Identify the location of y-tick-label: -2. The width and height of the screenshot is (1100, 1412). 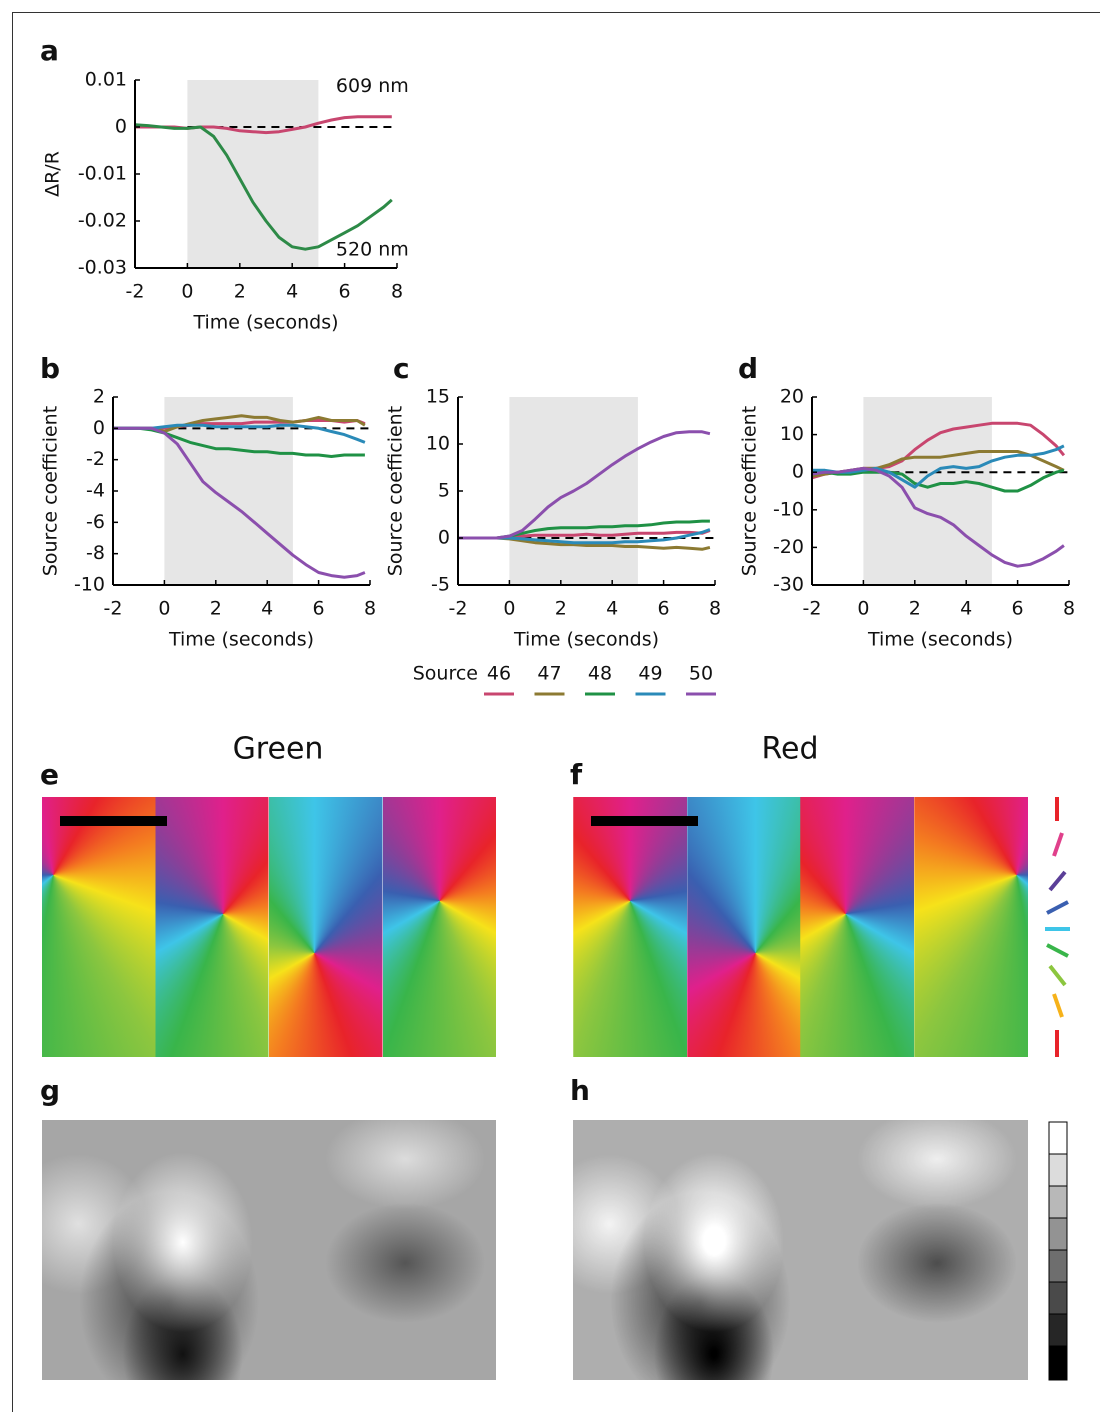
(95, 459).